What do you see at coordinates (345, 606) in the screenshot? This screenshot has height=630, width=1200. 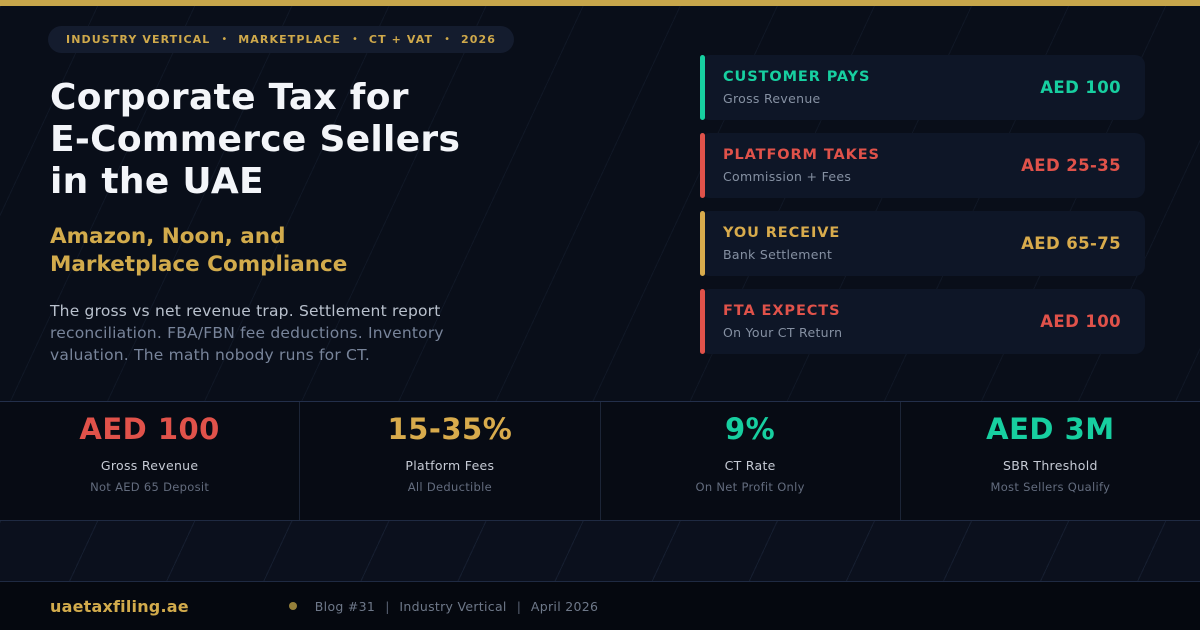 I see `footer-blog-number: Blog #31` at bounding box center [345, 606].